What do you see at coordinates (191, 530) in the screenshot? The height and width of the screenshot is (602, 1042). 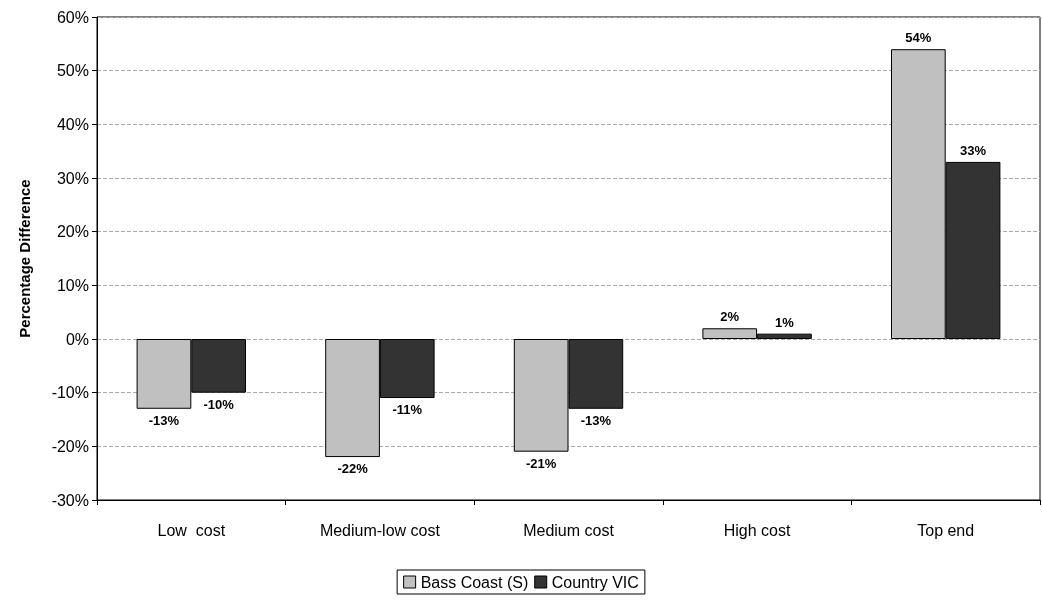 I see `x-tick-label: Low cost` at bounding box center [191, 530].